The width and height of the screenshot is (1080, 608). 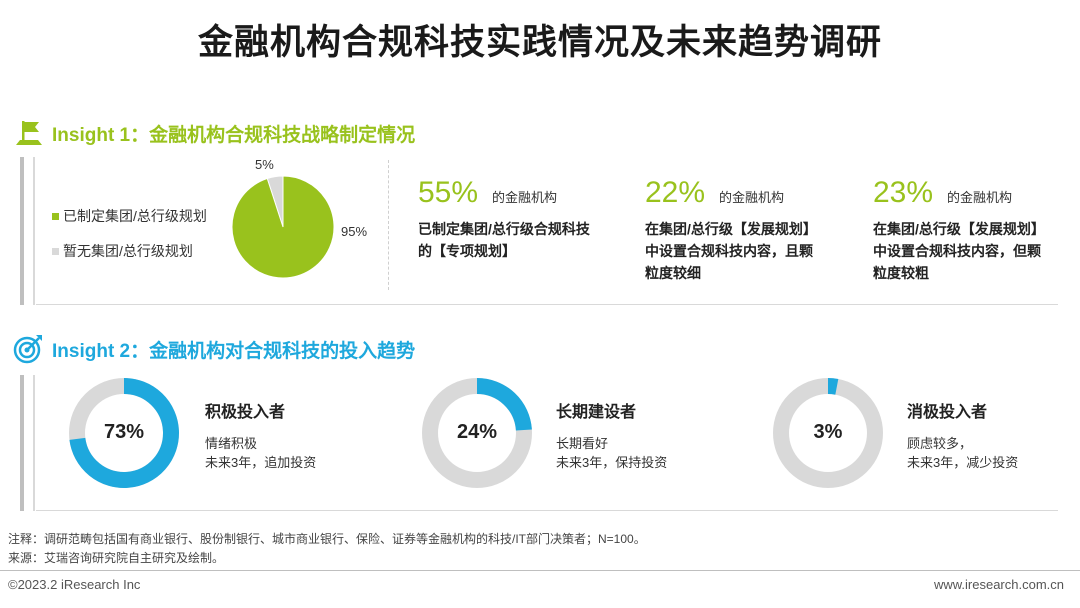 What do you see at coordinates (116, 558) in the screenshot?
I see `source-text: 来源：艾瑞咨询研究院自主研究及绘制。` at bounding box center [116, 558].